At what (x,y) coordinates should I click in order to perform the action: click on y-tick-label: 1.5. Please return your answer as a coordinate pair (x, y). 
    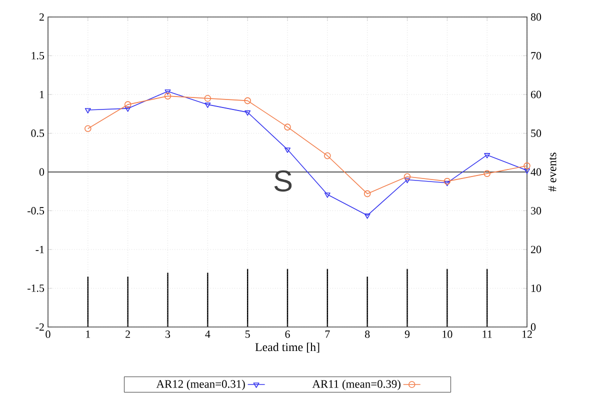
    Looking at the image, I should click on (38, 56).